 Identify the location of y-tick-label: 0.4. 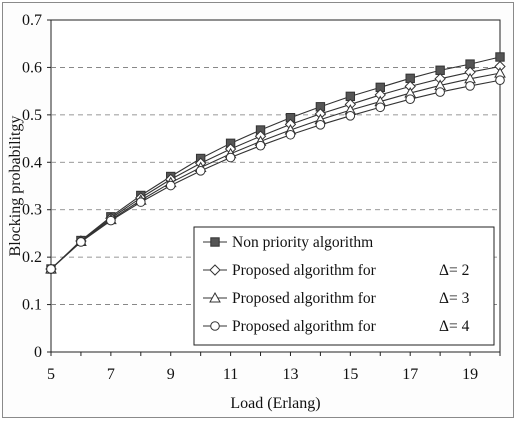
(32, 162).